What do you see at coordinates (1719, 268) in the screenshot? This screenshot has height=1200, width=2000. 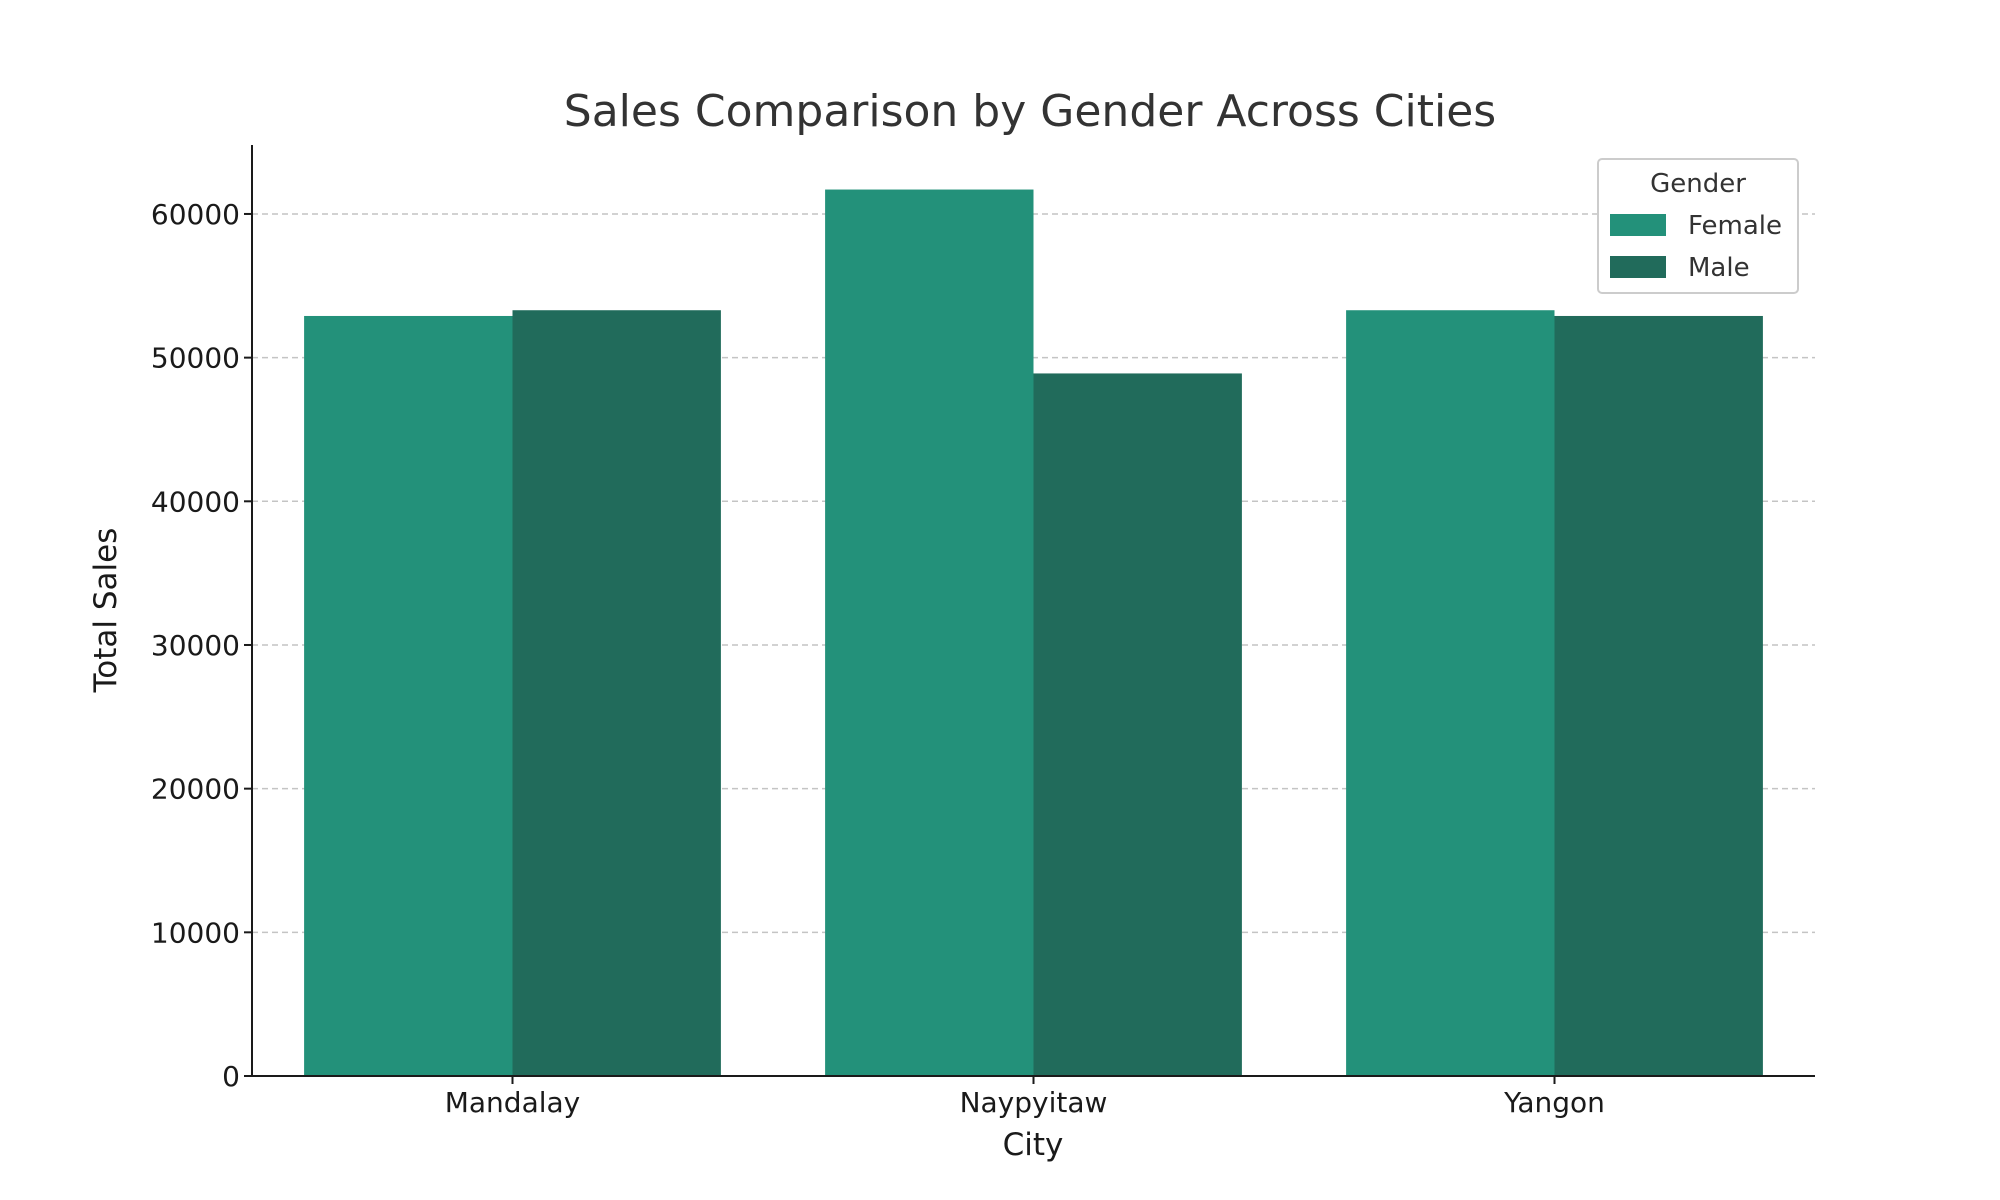 I see `legend-label-male: Male` at bounding box center [1719, 268].